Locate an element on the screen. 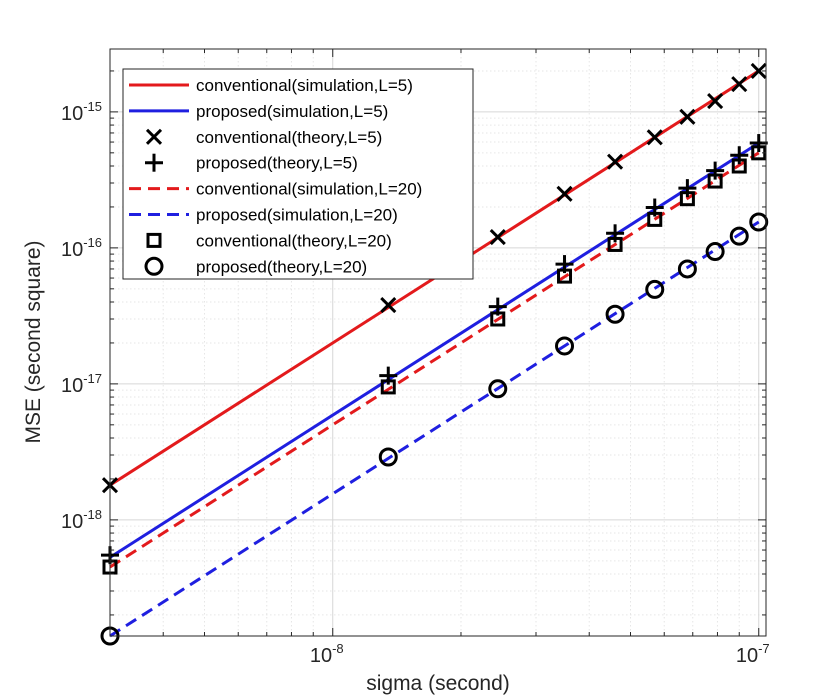 The height and width of the screenshot is (698, 830). legend-entry: proposed(theory,L=20) is located at coordinates (255, 266).